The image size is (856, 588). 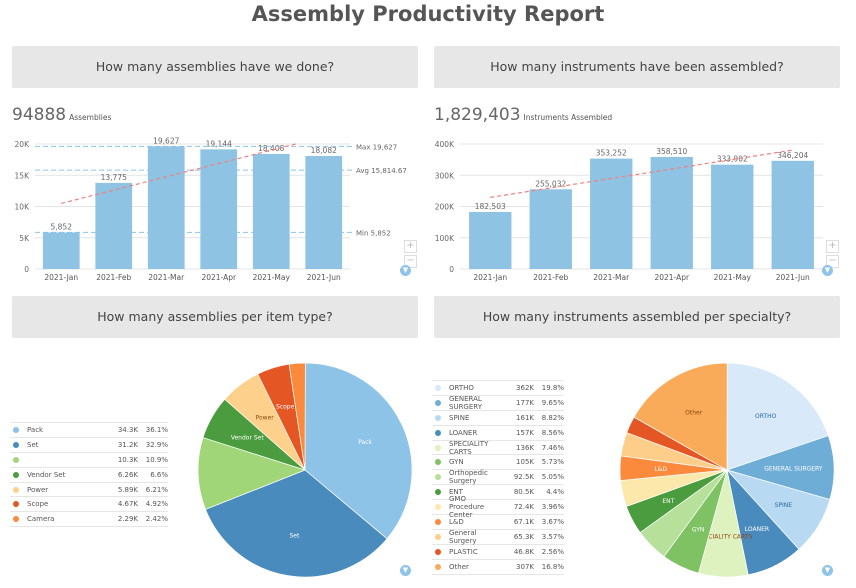 What do you see at coordinates (89, 519) in the screenshot?
I see `legend-item: Camera 2.29K 2.42%` at bounding box center [89, 519].